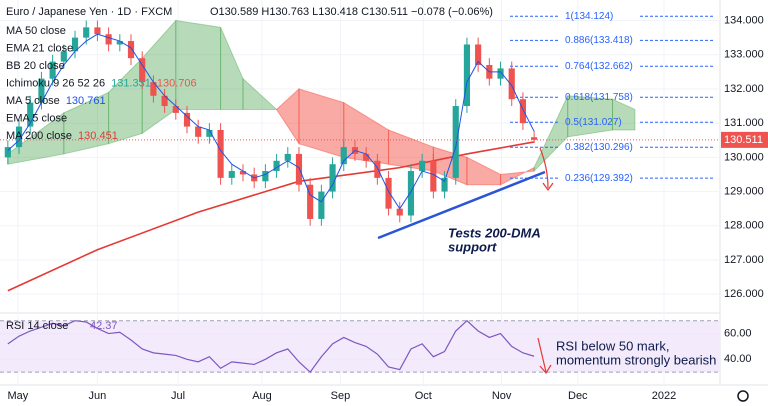 This screenshot has height=406, width=768. Describe the element at coordinates (89, 12) in the screenshot. I see `chart-title: Euro / Japanese Yen · 1D · FXCM` at that location.